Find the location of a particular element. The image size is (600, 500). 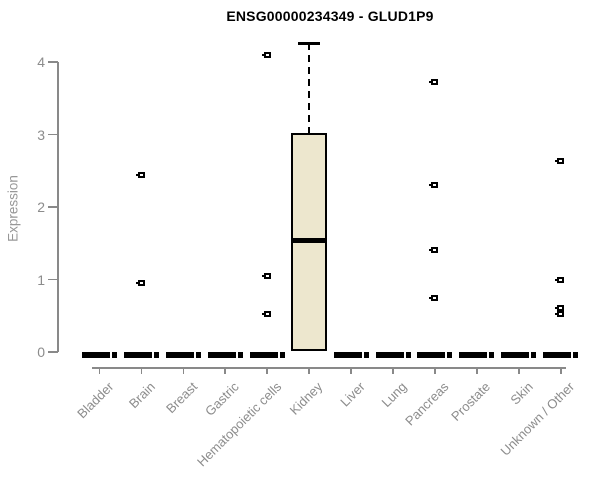

x-axis-label: Kidney is located at coordinates (306, 398).